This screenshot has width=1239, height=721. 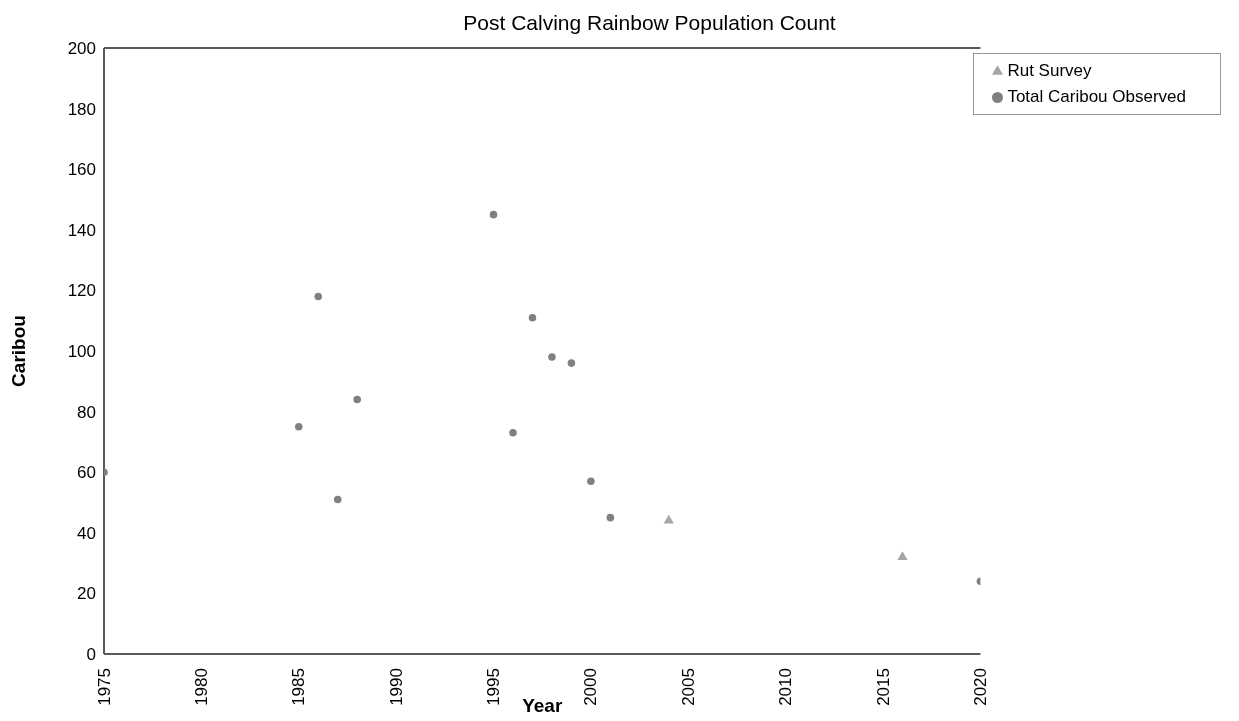 What do you see at coordinates (1096, 96) in the screenshot?
I see `legend-label: Total Caribou Observed` at bounding box center [1096, 96].